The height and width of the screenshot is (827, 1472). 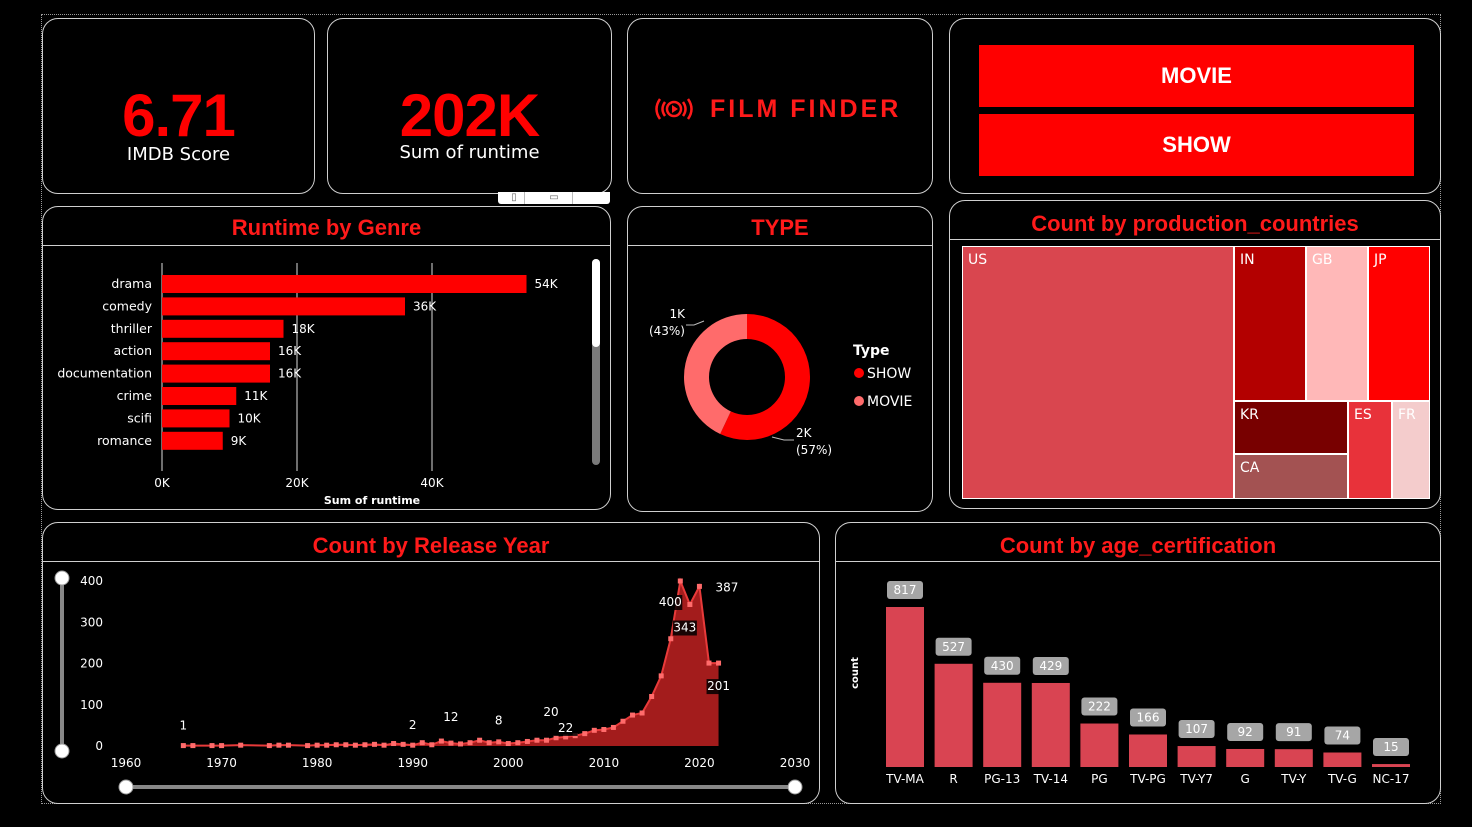 I want to click on category-label: TV-MA, so click(x=905, y=779).